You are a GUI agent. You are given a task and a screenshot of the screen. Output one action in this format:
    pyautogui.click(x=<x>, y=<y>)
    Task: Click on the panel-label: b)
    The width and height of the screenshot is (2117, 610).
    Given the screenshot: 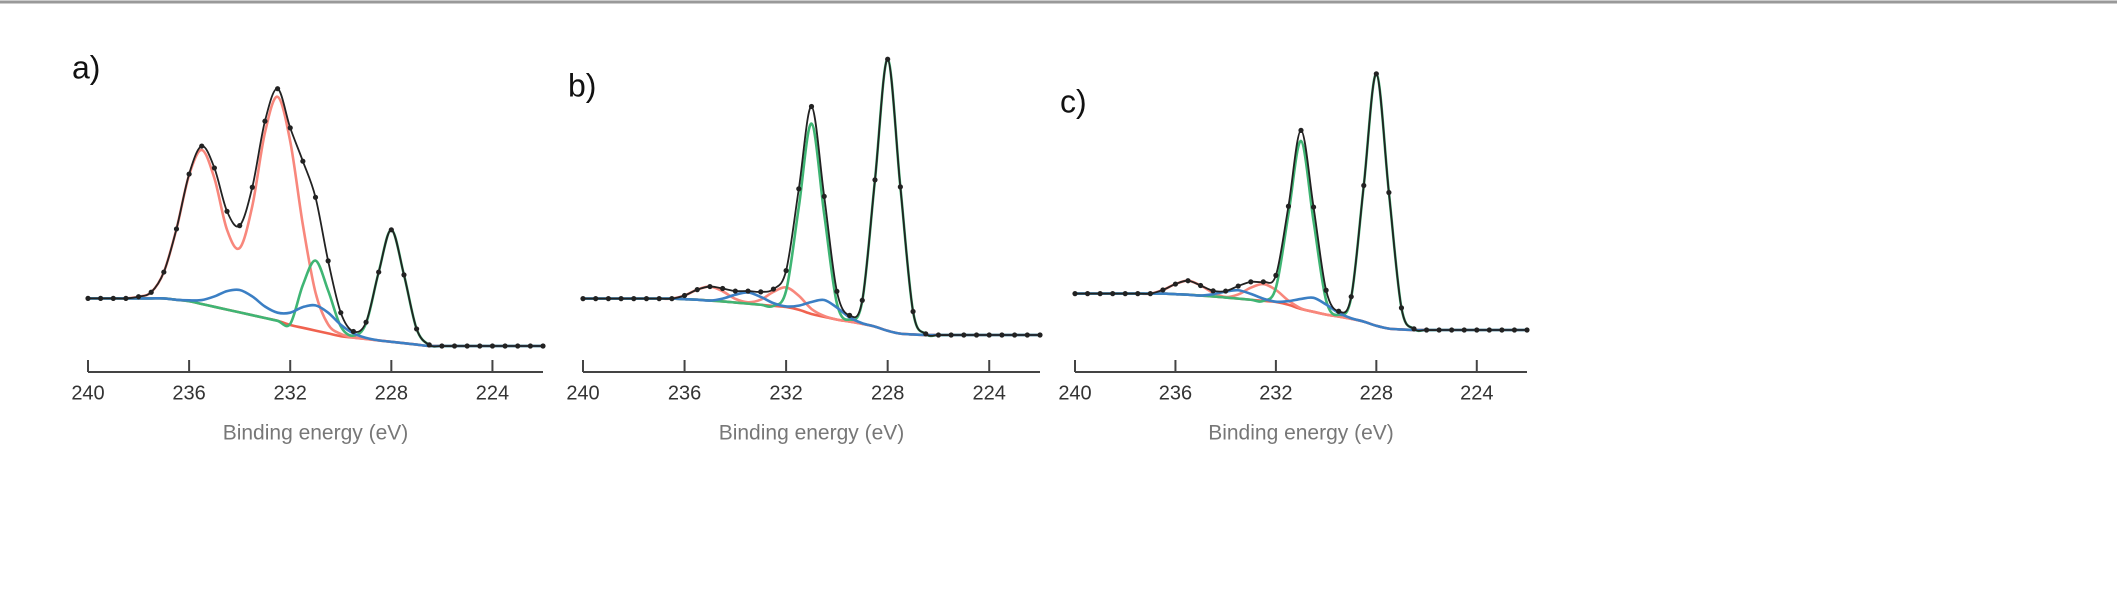 What is the action you would take?
    pyautogui.click(x=582, y=85)
    